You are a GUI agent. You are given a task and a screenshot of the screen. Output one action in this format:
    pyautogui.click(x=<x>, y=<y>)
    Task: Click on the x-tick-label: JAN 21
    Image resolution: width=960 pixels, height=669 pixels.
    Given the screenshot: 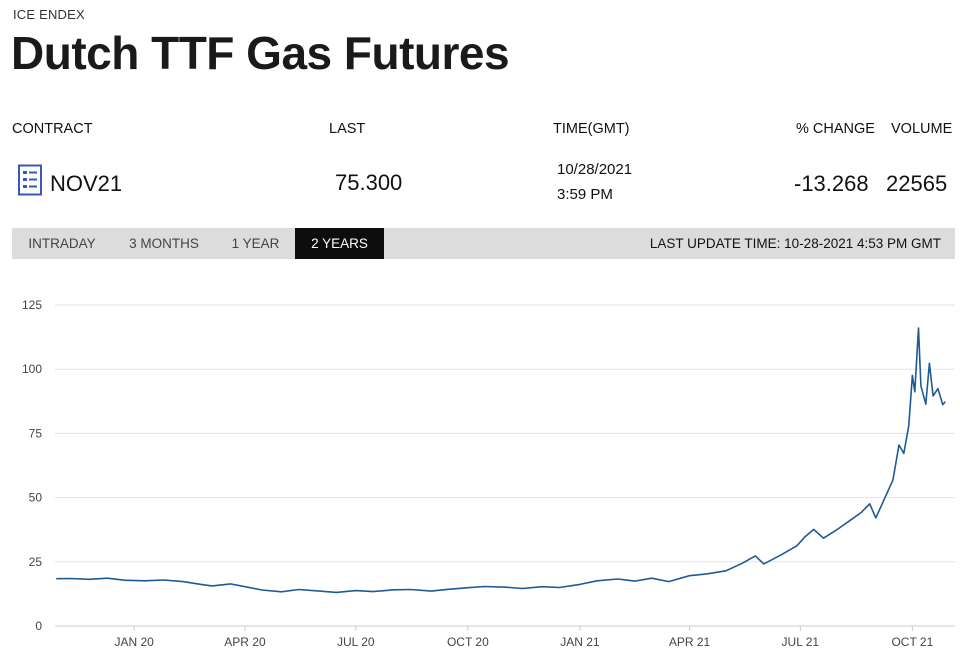 What is the action you would take?
    pyautogui.click(x=580, y=642)
    